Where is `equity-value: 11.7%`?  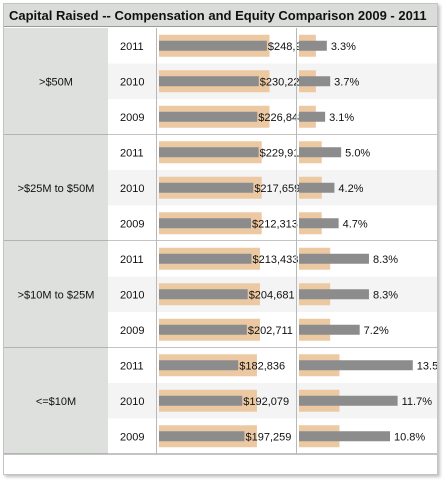
equity-value: 11.7% is located at coordinates (417, 402).